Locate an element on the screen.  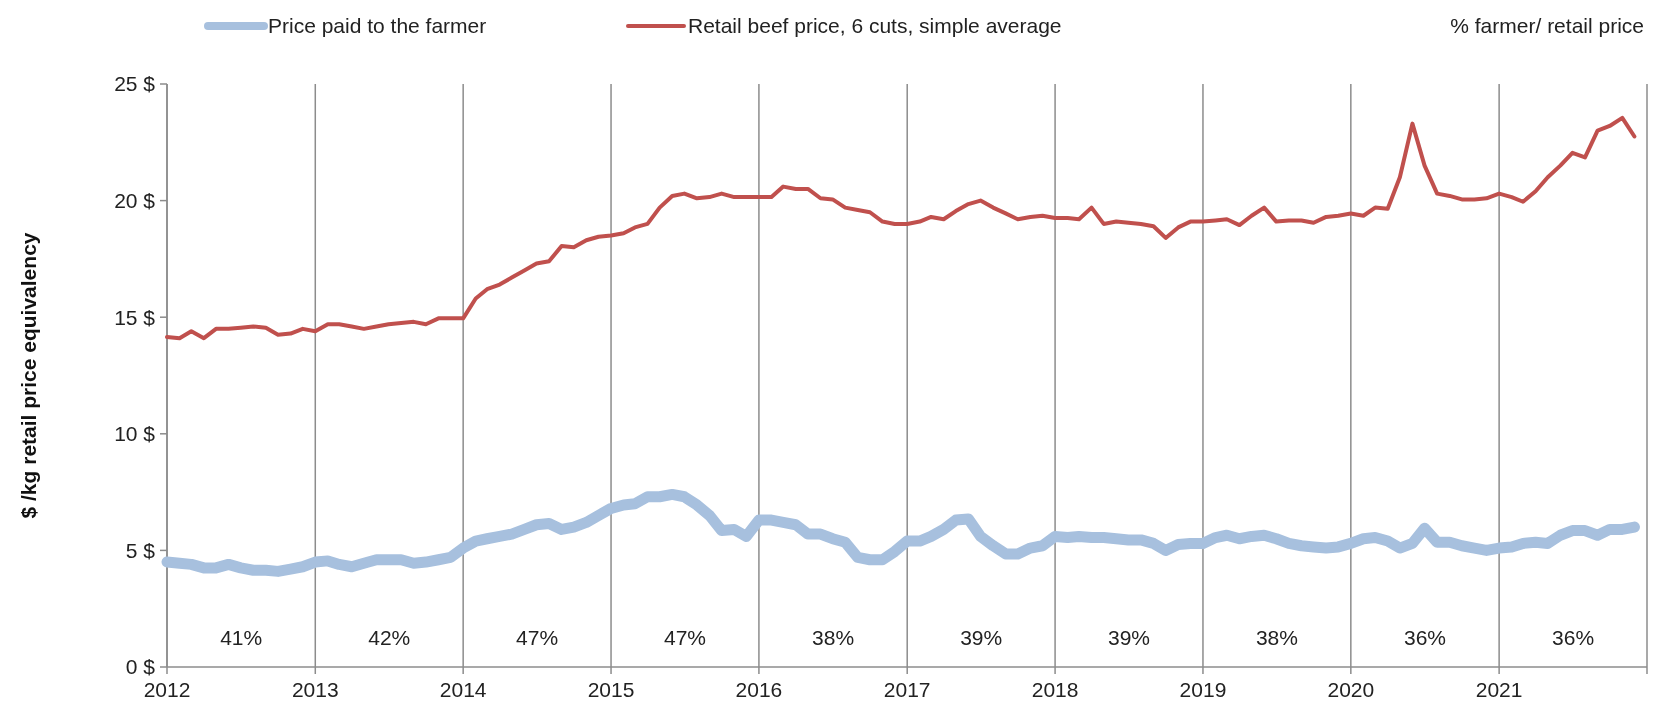
x-tick-label: 2021 is located at coordinates (1499, 689).